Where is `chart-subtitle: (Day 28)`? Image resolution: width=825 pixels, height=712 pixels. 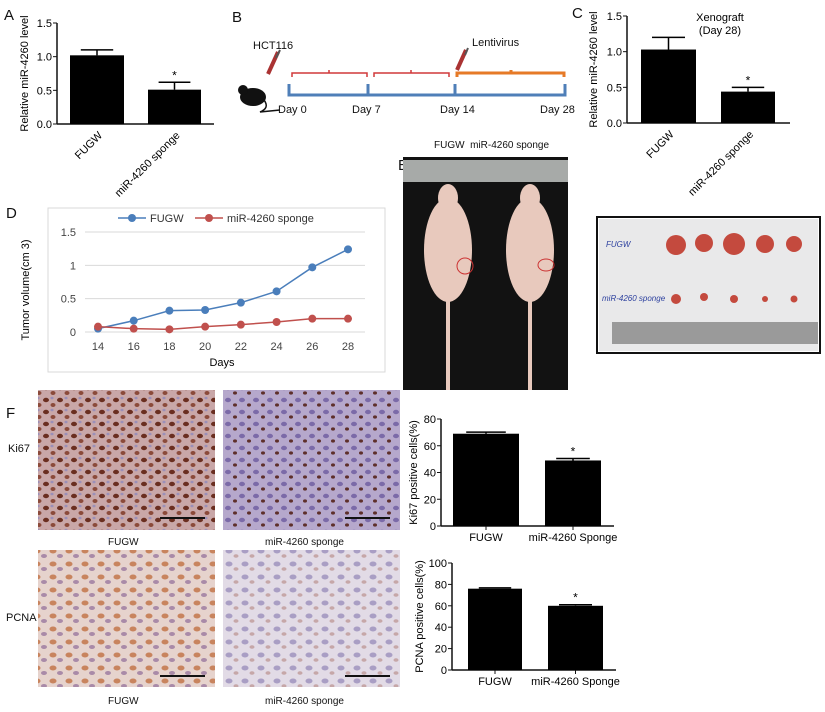
chart-subtitle: (Day 28) is located at coordinates (720, 31).